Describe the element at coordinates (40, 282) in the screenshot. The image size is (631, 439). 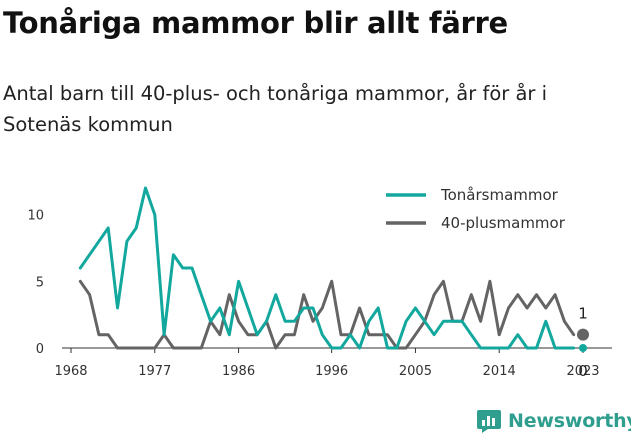
I see `y-tick-label: 5` at that location.